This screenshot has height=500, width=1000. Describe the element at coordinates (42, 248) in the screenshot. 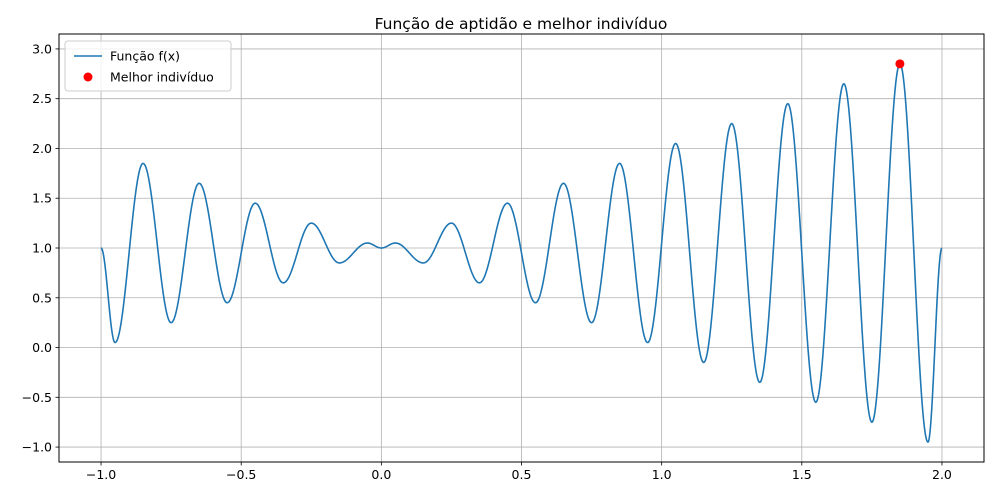

I see `y-tick-label: 1.0` at that location.